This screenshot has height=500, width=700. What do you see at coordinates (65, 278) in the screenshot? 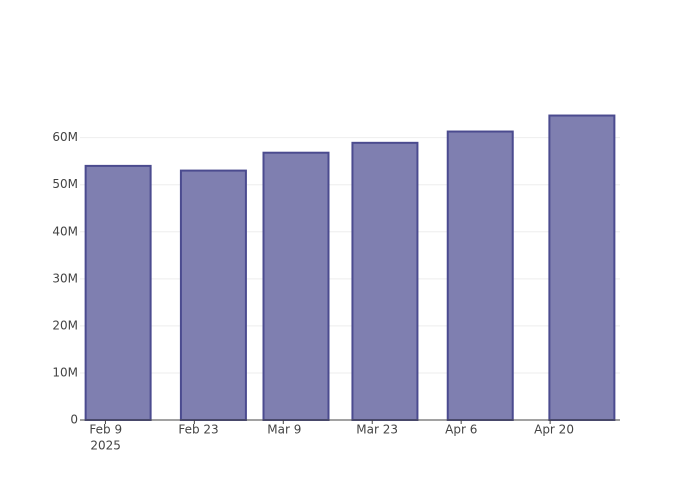
I see `y-tick-label: 30M` at bounding box center [65, 278].